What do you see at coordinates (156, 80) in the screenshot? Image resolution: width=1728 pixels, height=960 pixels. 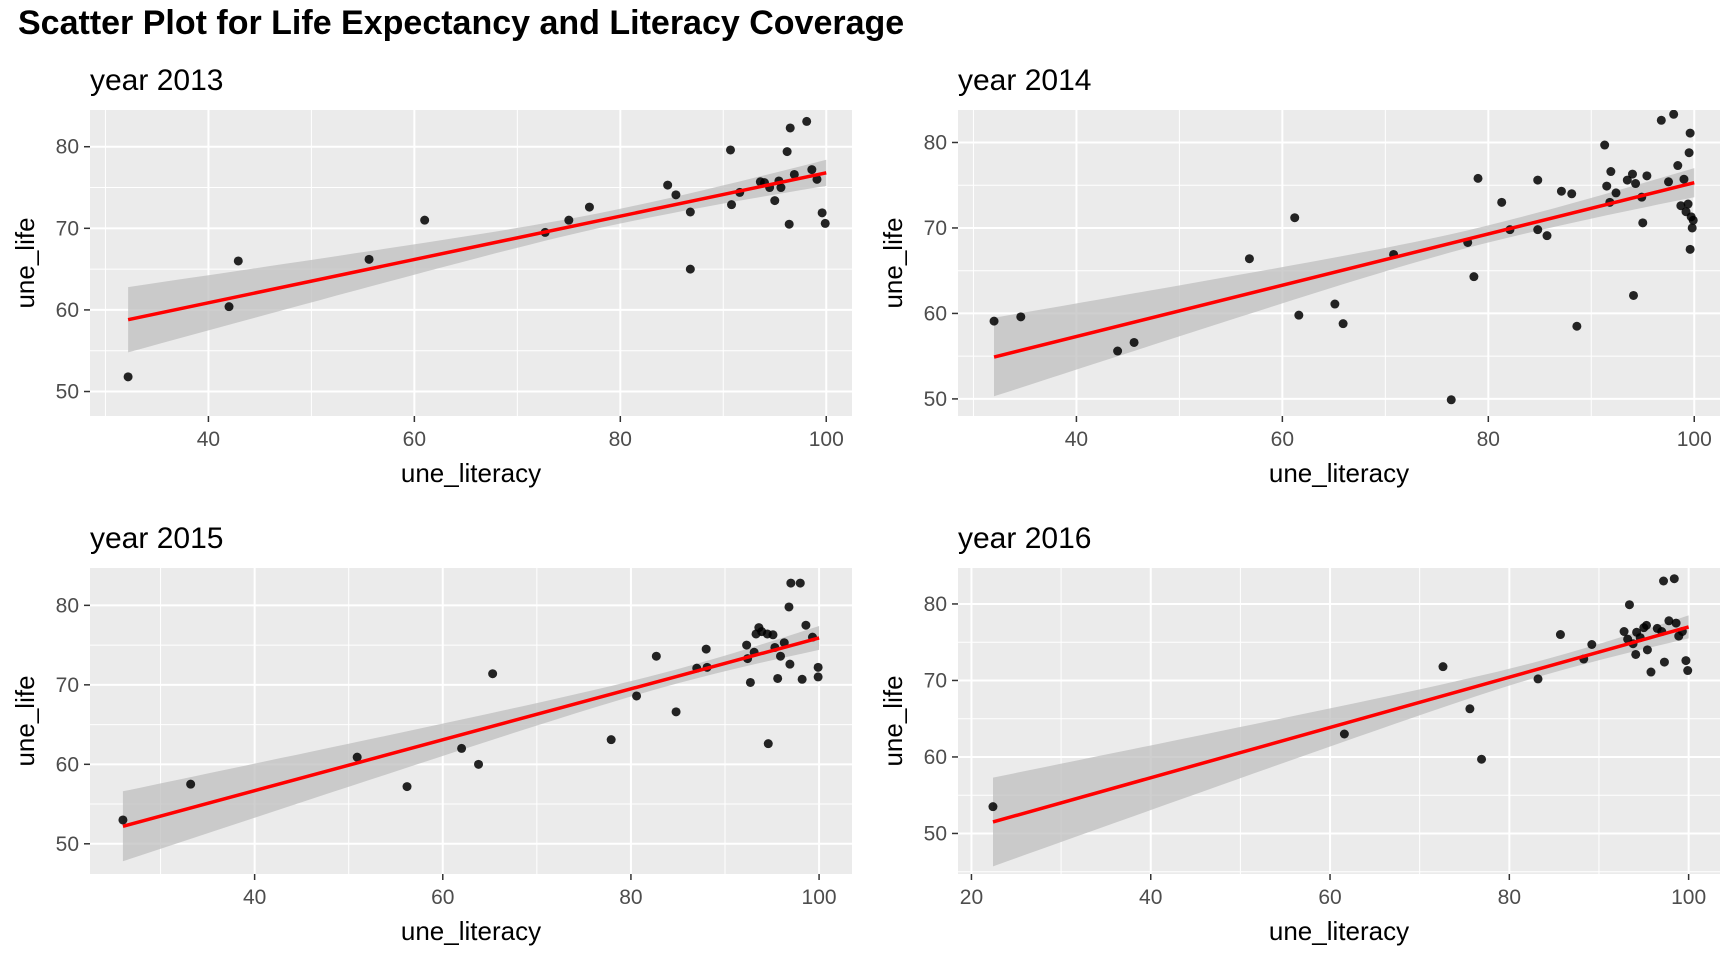 I see `panel-title: year 2013` at bounding box center [156, 80].